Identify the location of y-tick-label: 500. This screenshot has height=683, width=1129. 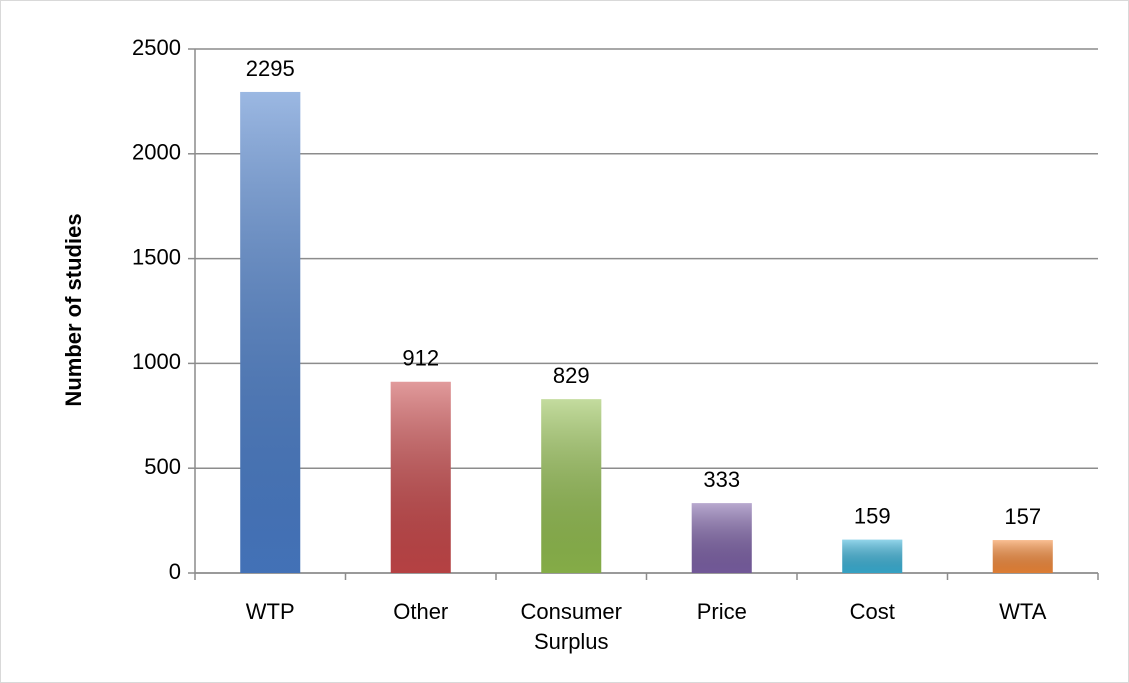
(162, 466).